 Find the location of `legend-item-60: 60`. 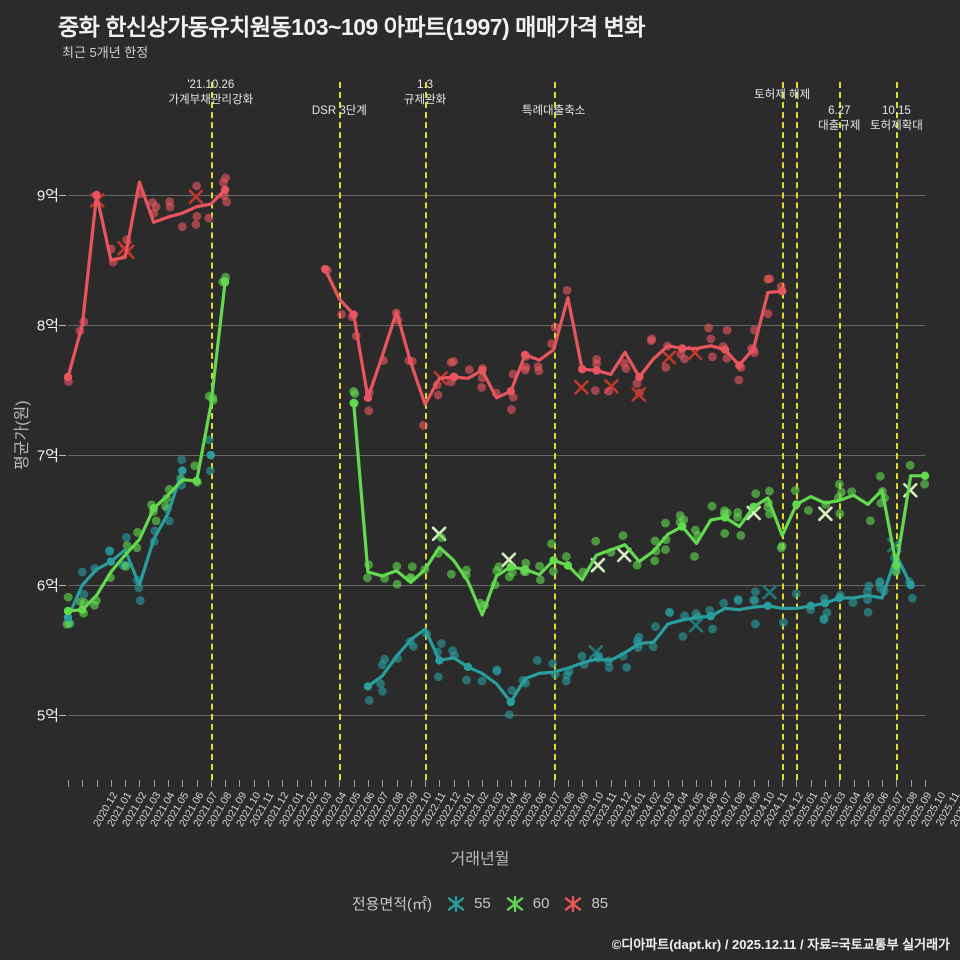

legend-item-60: 60 is located at coordinates (526, 904).